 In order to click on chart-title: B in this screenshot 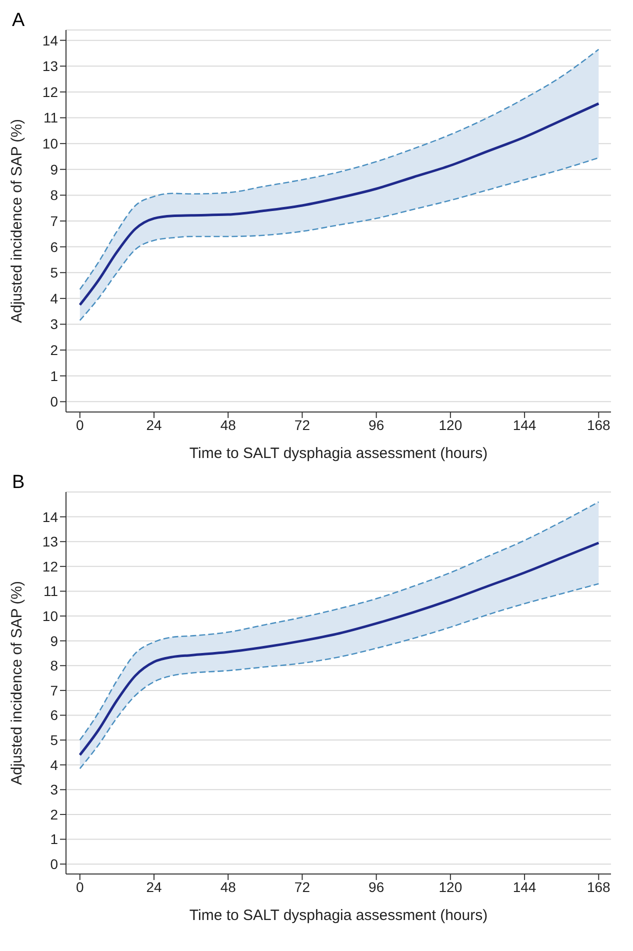, I will do `click(18, 483)`.